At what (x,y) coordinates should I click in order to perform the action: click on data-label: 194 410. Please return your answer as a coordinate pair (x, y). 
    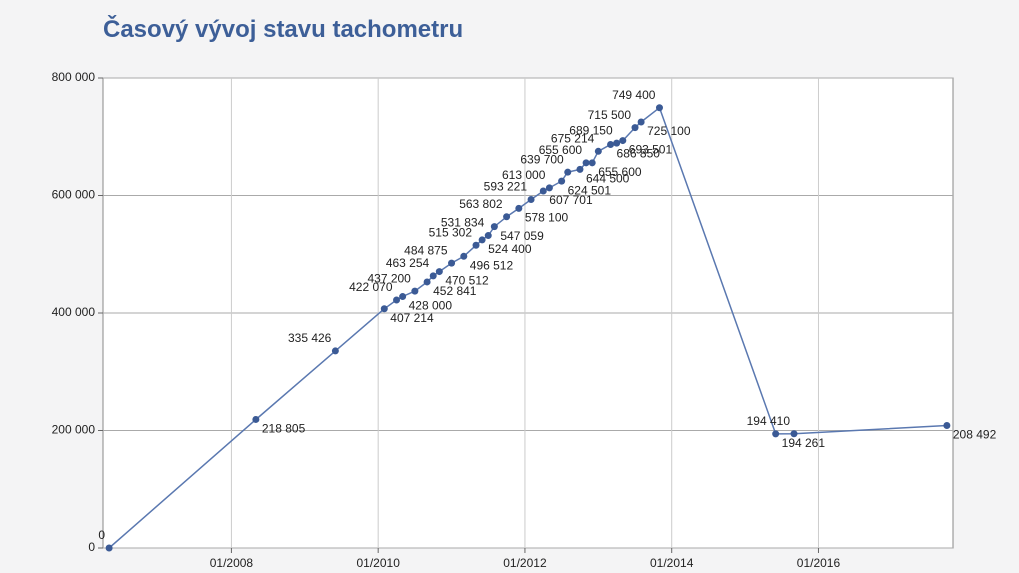
    Looking at the image, I should click on (769, 421).